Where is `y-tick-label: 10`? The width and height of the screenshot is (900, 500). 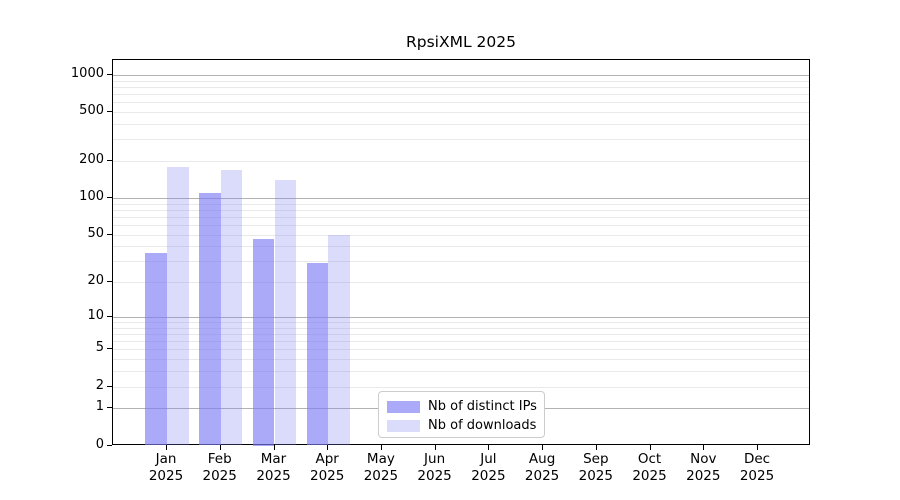 y-tick-label: 10 is located at coordinates (95, 315).